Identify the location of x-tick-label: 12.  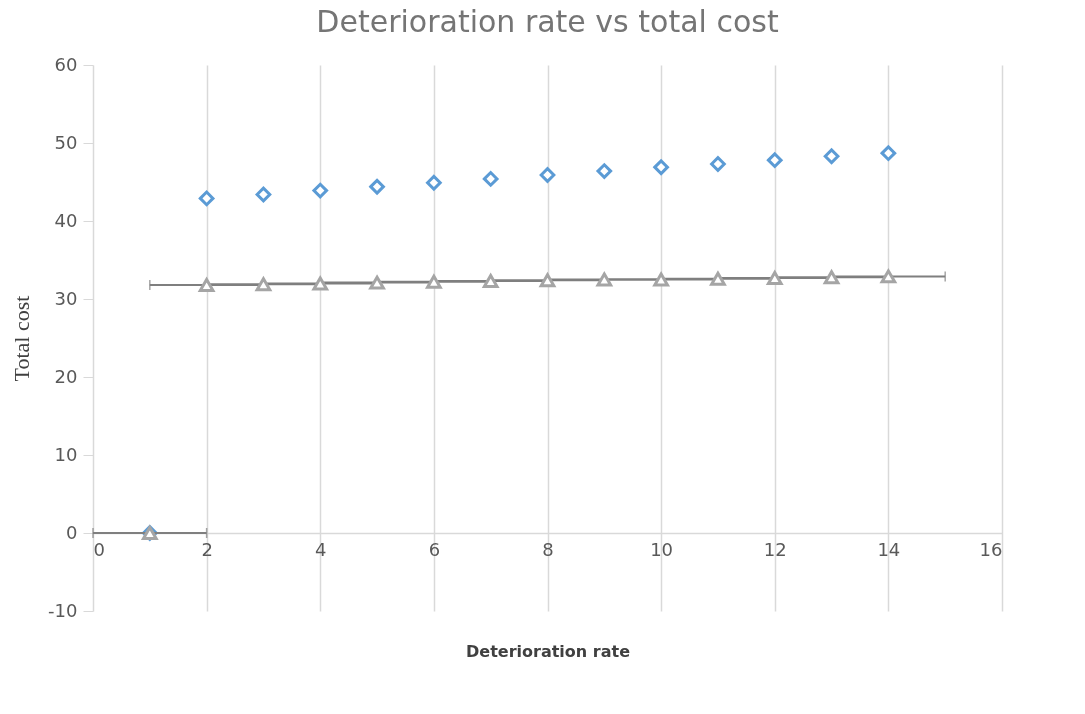
(775, 549).